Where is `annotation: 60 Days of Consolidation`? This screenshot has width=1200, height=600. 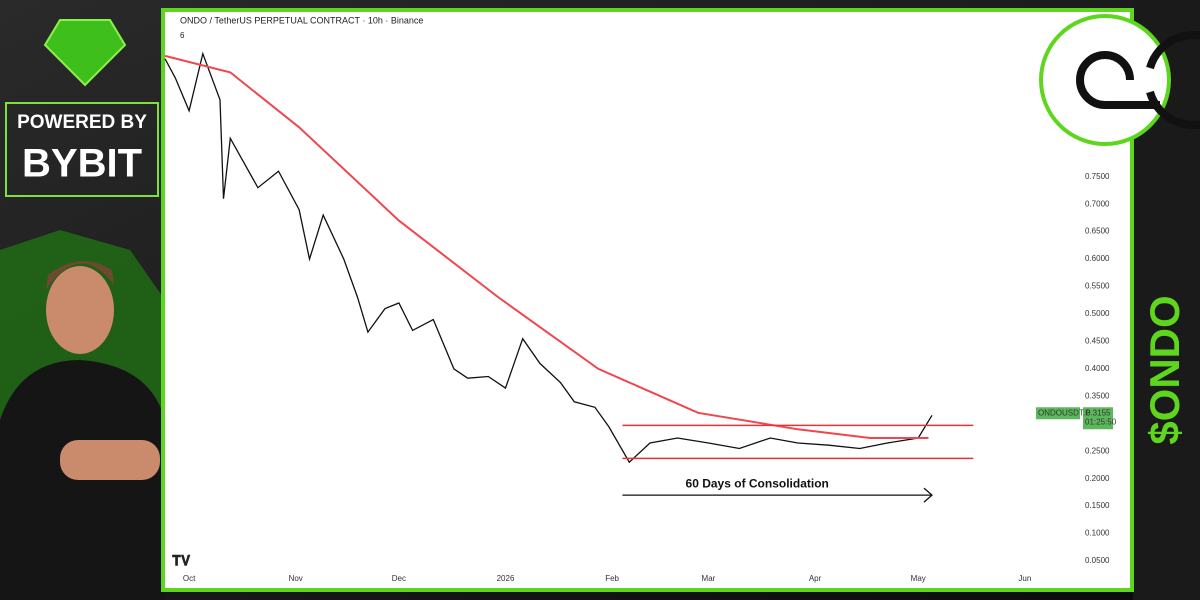
annotation: 60 Days of Consolidation is located at coordinates (757, 483).